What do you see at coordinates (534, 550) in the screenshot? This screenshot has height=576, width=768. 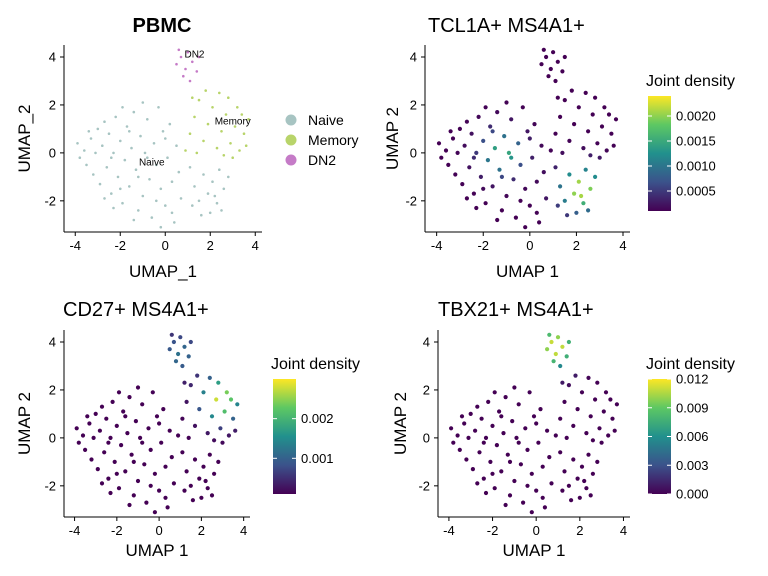 I see `x-axis-title: UMAP 1` at bounding box center [534, 550].